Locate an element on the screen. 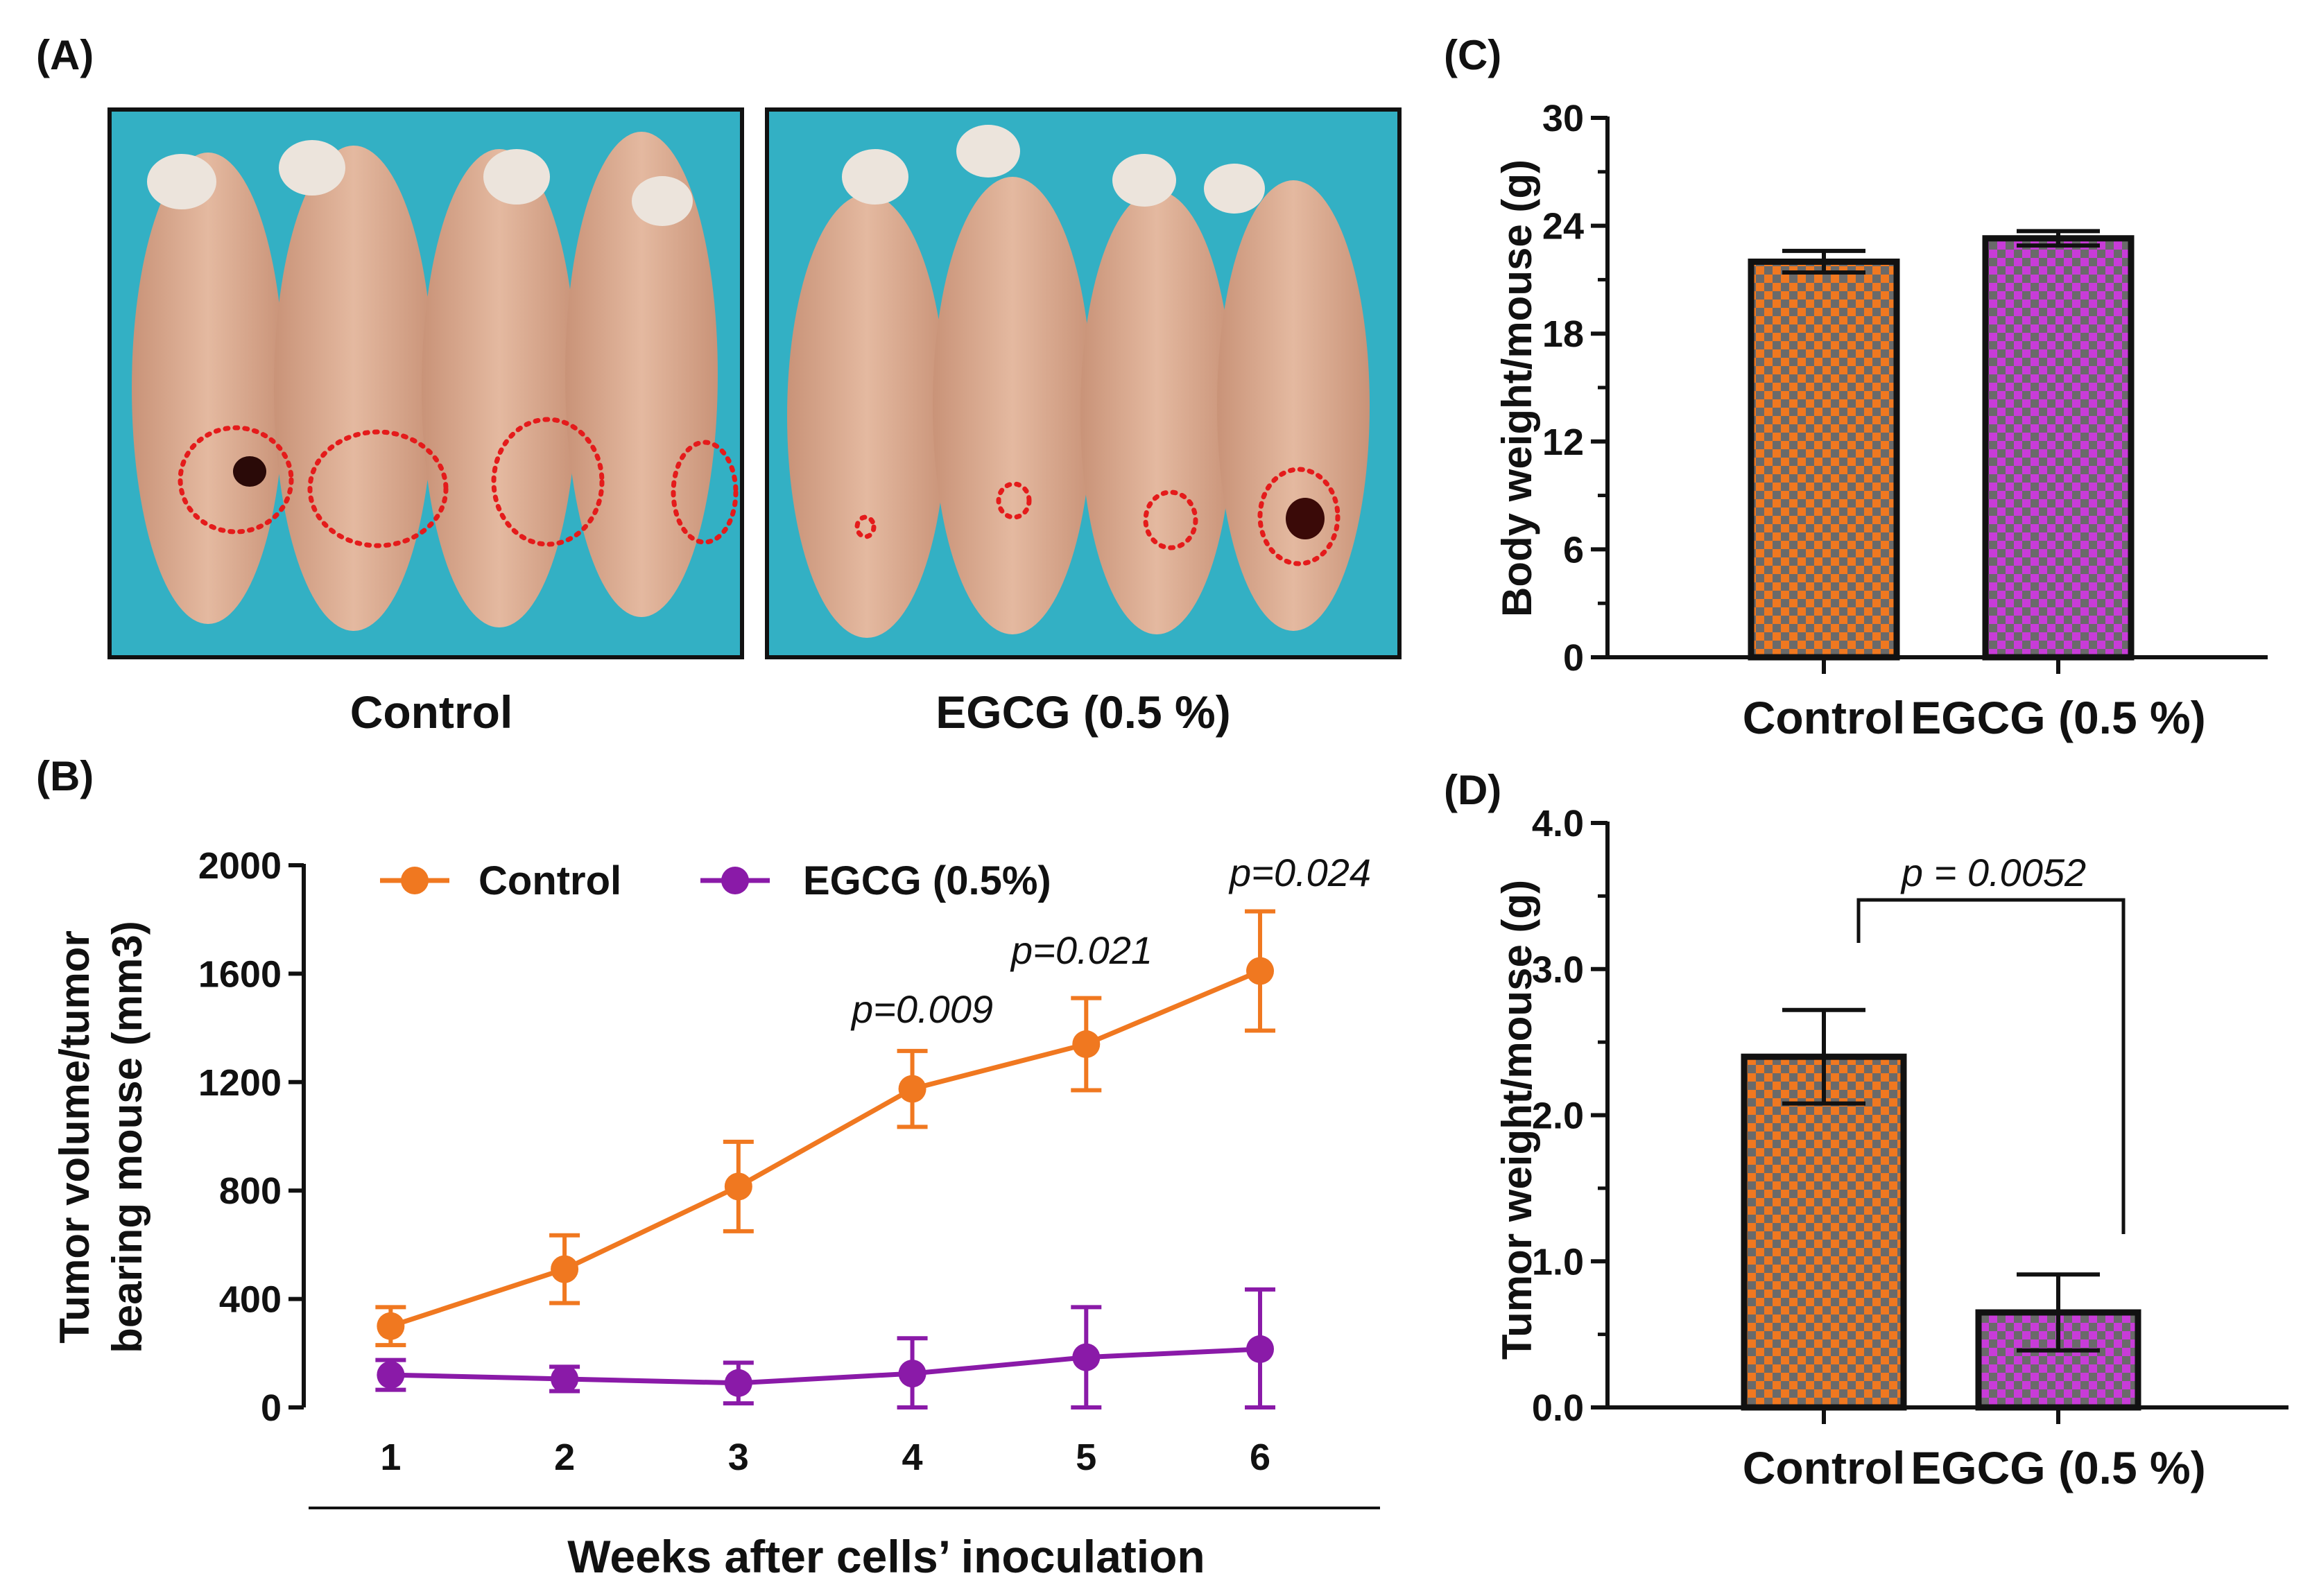 The image size is (2319, 1596). x-tick-label: 1 is located at coordinates (390, 1457).